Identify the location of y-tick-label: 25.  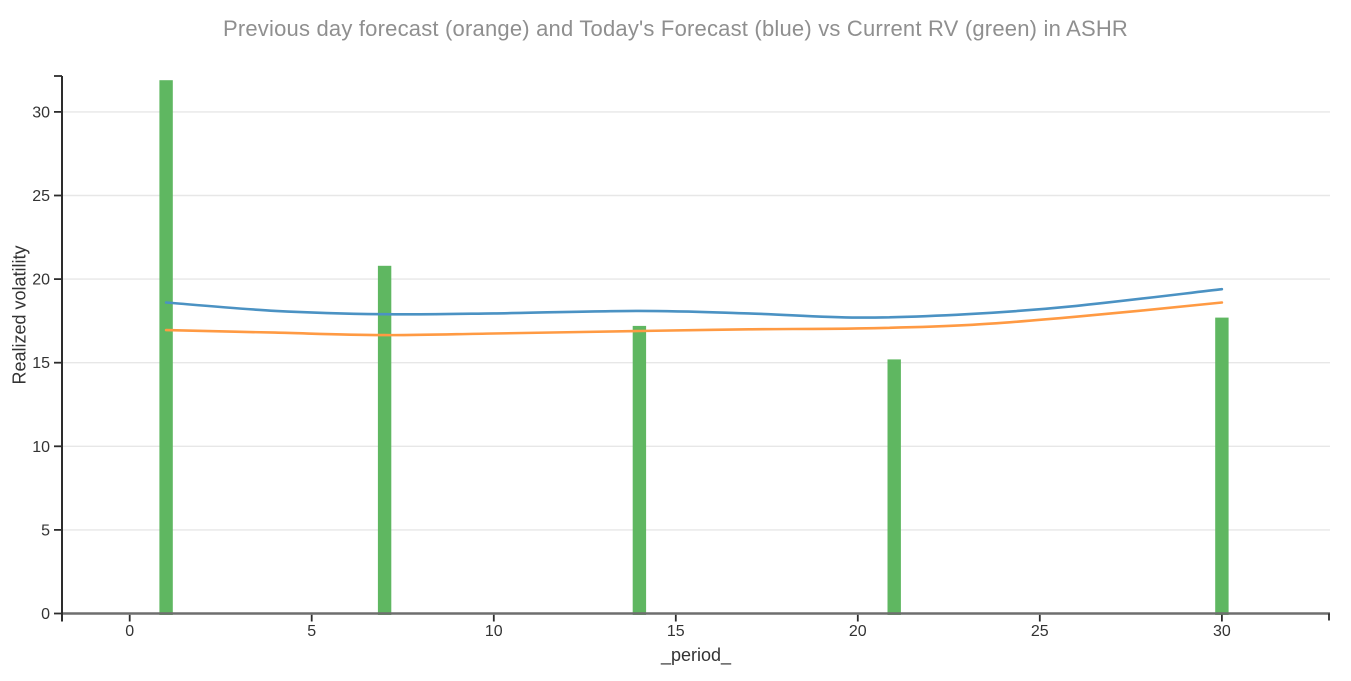
(41, 196).